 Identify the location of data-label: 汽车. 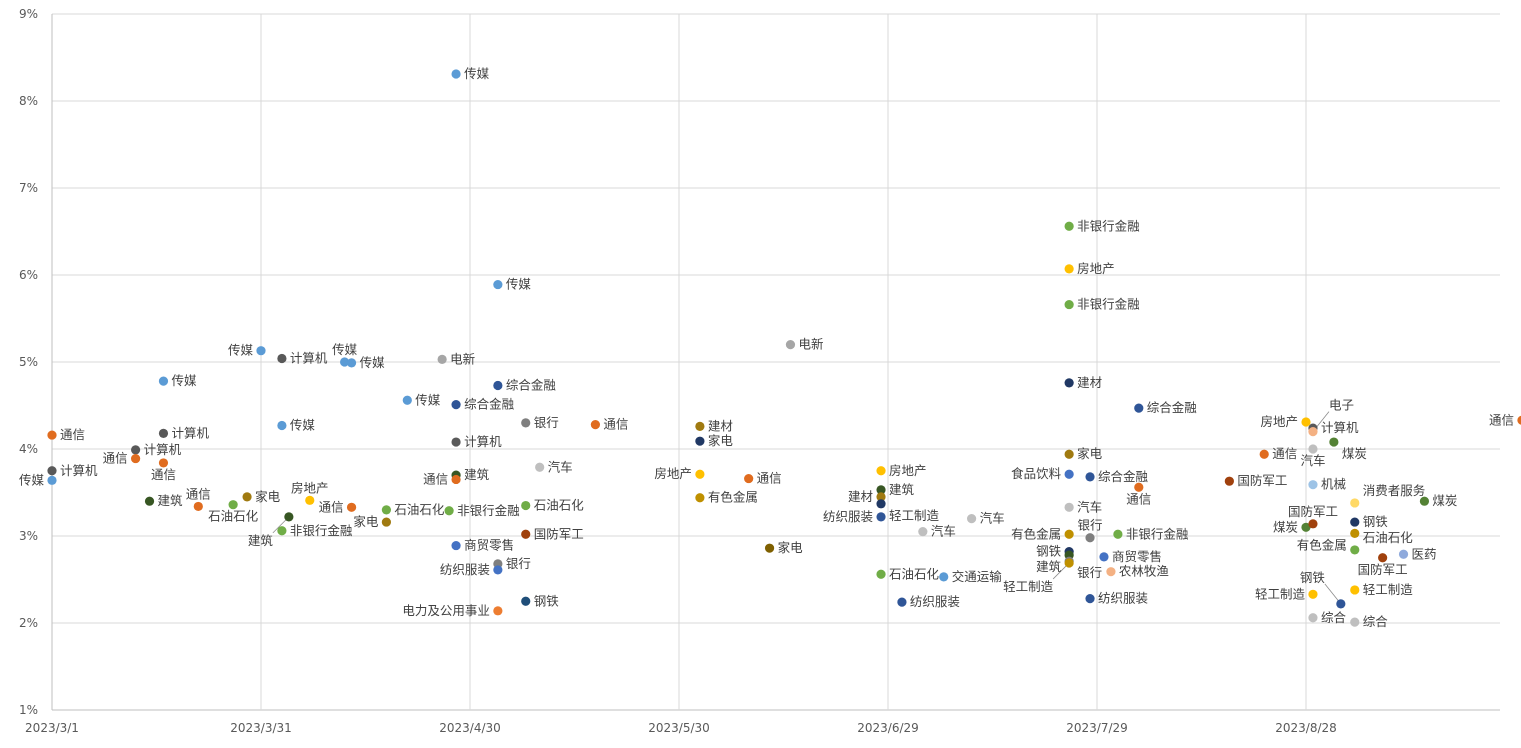
(992, 518).